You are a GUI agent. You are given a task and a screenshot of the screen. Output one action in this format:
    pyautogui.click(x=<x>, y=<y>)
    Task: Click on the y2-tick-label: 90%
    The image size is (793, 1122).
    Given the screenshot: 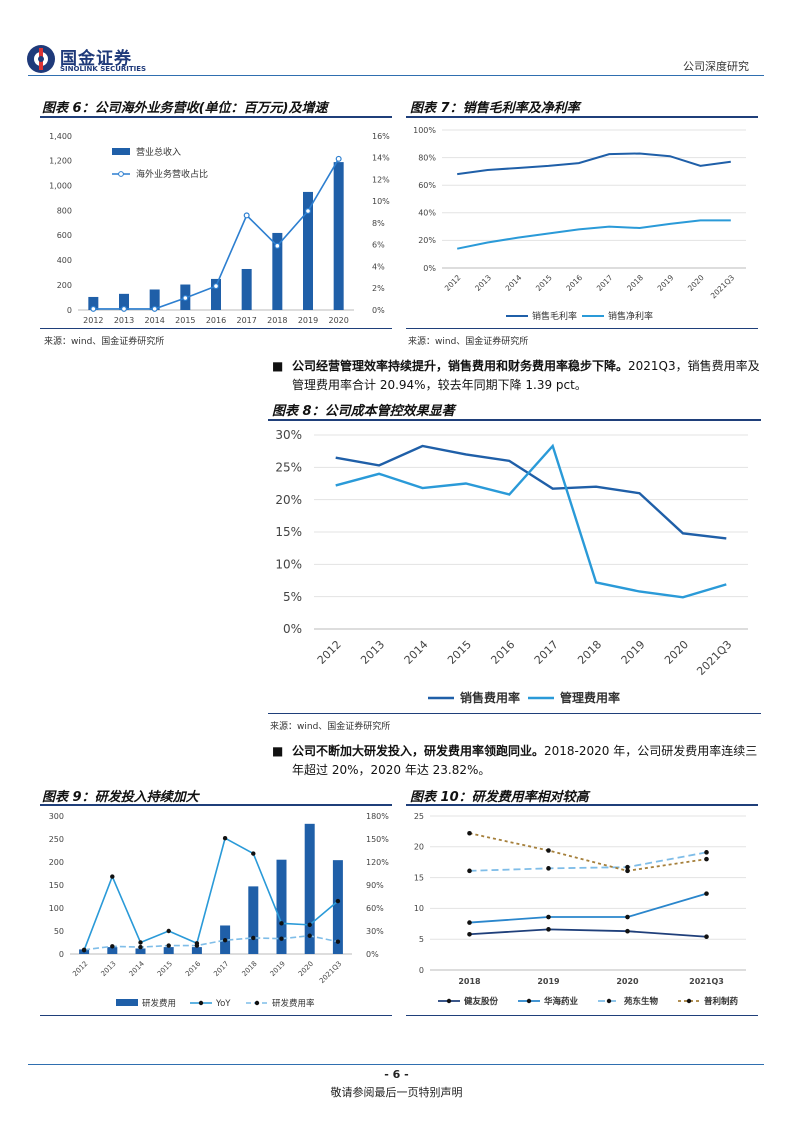 What is the action you would take?
    pyautogui.click(x=375, y=885)
    